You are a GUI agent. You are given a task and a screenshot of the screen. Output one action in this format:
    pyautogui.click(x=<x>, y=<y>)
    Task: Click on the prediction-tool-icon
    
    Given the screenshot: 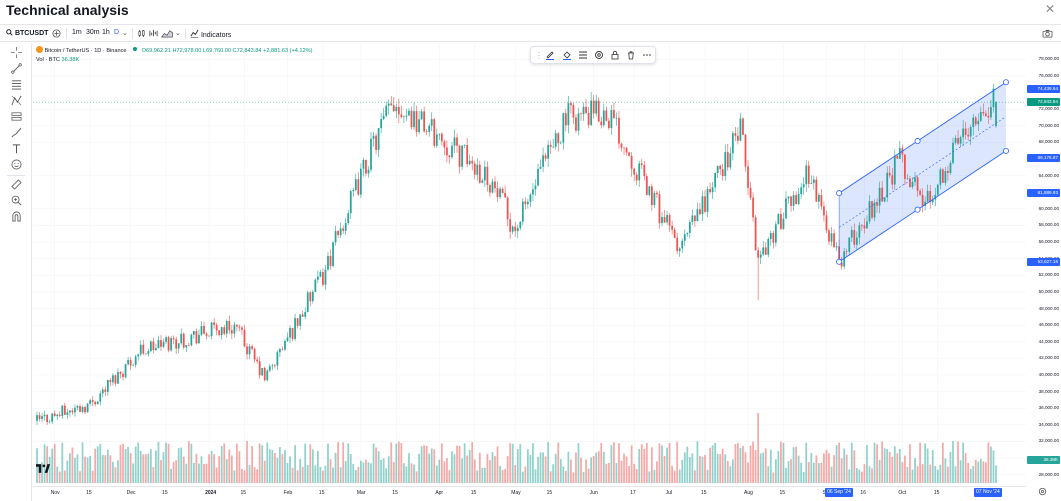 What is the action you would take?
    pyautogui.click(x=16, y=117)
    